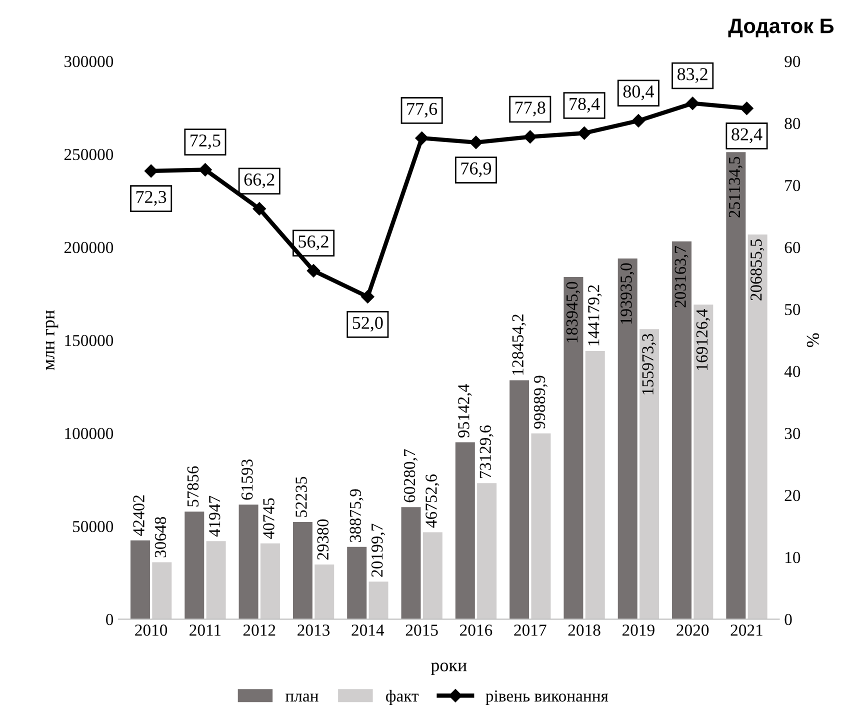 The height and width of the screenshot is (720, 847). I want to click on y2-tick-label: 30, so click(792, 434).